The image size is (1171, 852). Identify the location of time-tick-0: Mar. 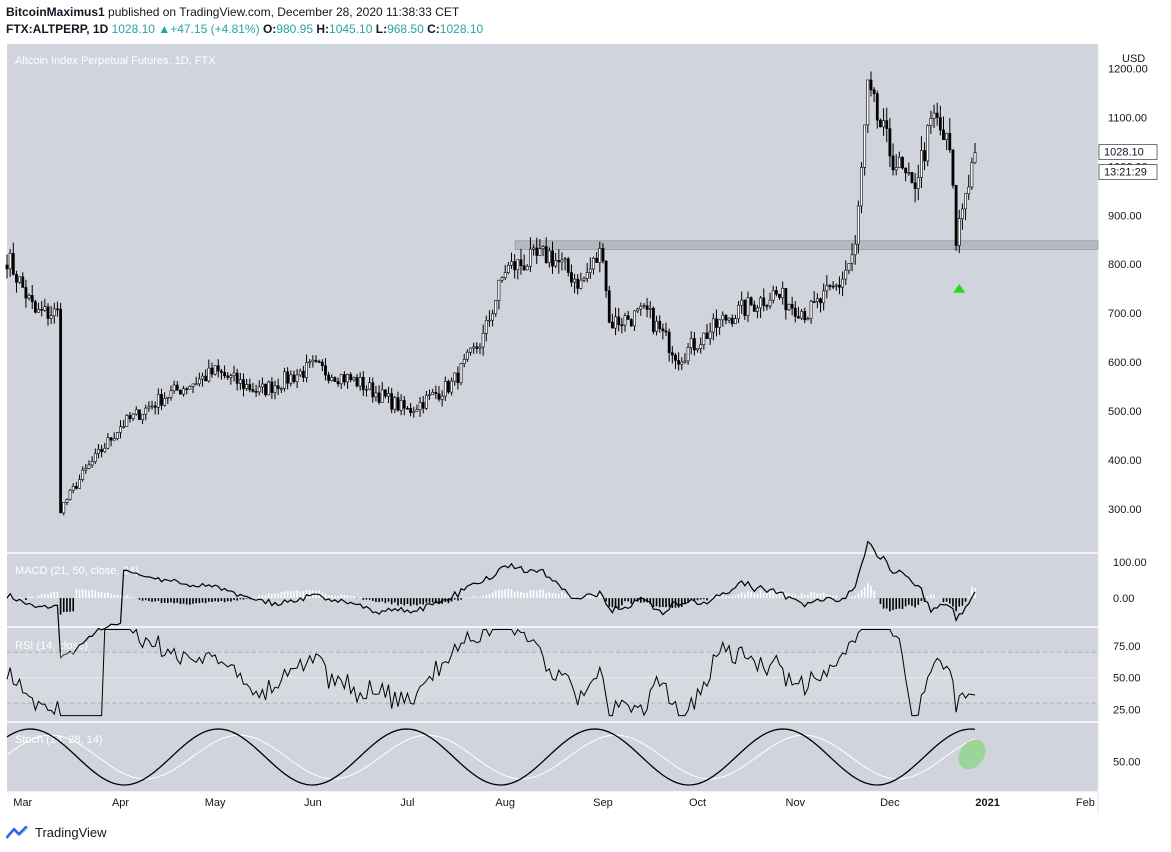
(22, 803).